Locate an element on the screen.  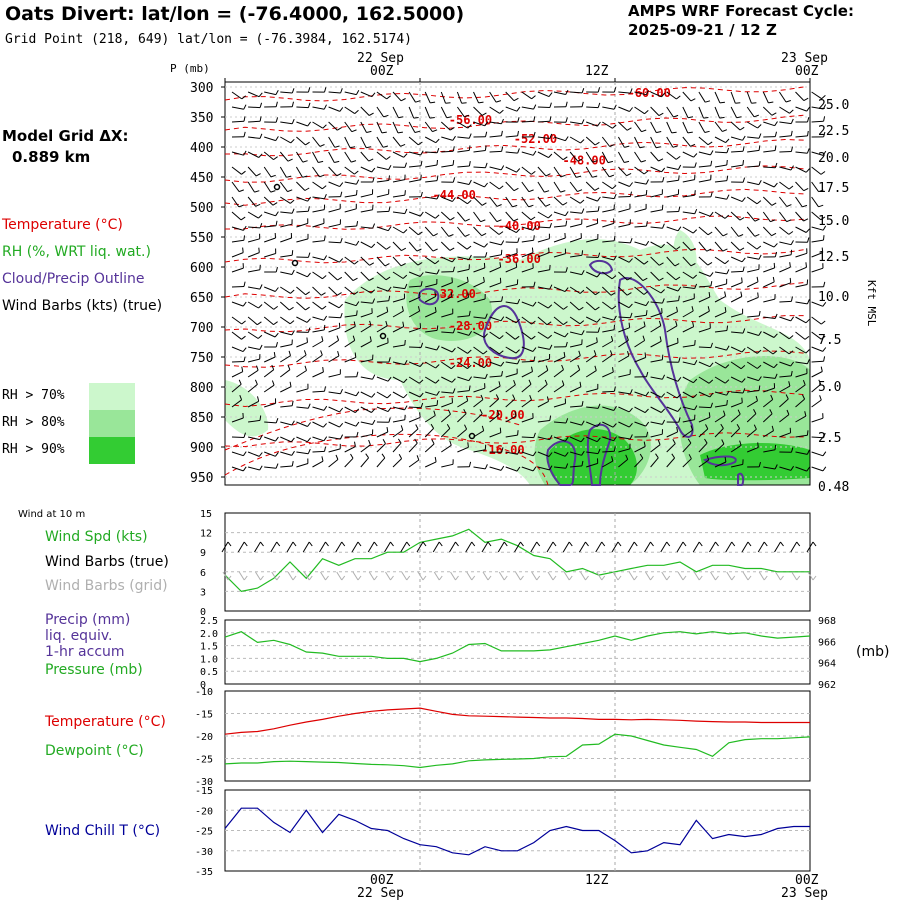
precip-ytick-label: 0.5 is located at coordinates (209, 672).